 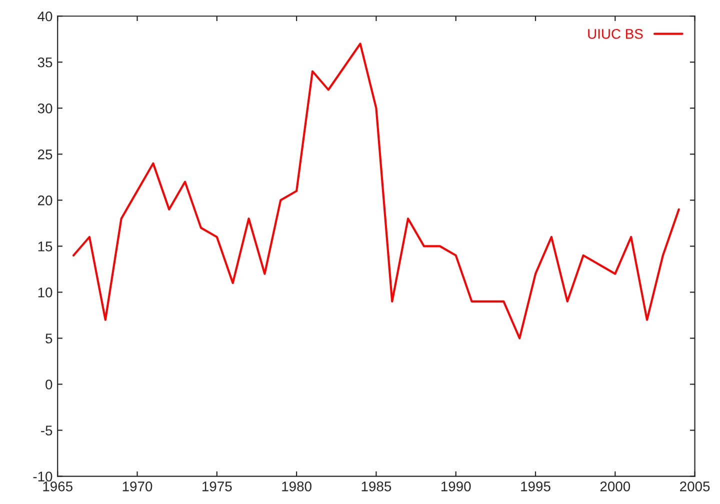 I want to click on y-tick-label: 40, so click(x=45, y=16).